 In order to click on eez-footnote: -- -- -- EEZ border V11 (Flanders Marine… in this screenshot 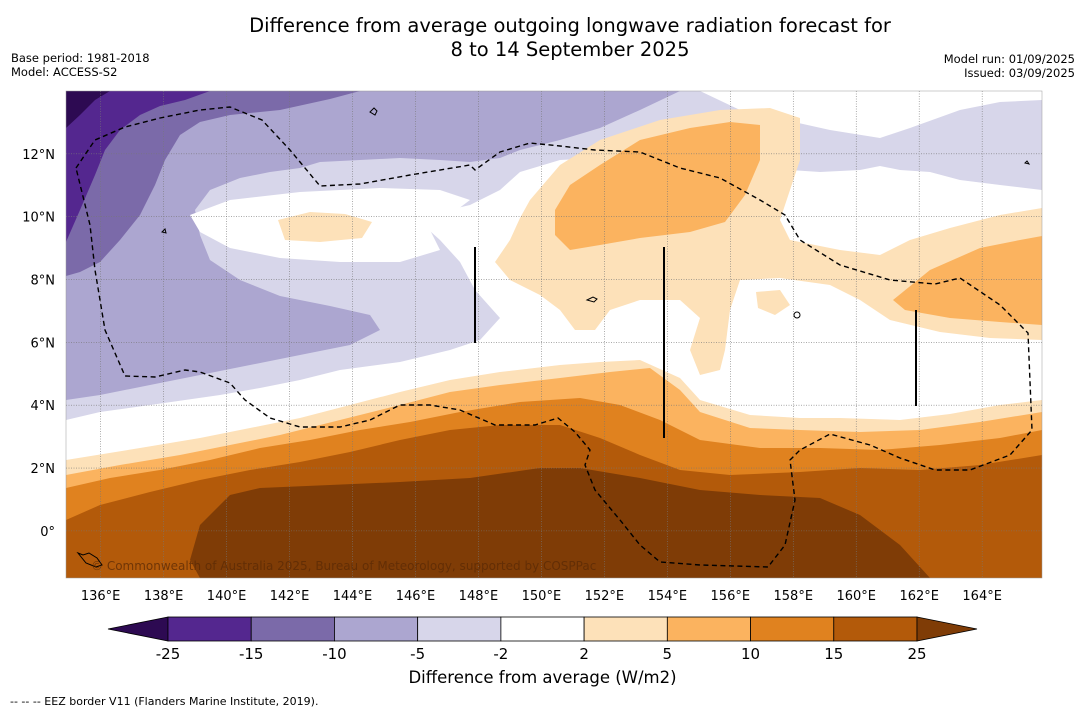, I will do `click(164, 701)`.